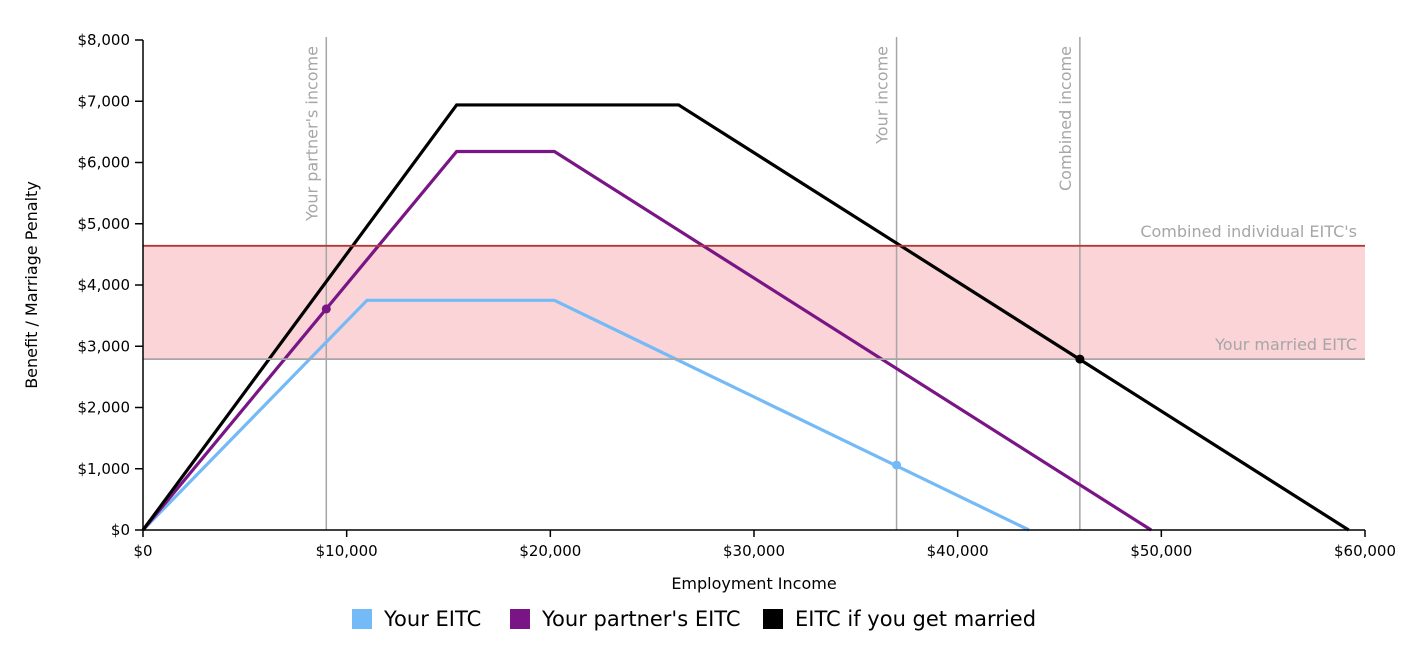 Image resolution: width=1414 pixels, height=654 pixels. What do you see at coordinates (1285, 344) in the screenshot?
I see `horizontal-reference-label-1: Your married EITC` at bounding box center [1285, 344].